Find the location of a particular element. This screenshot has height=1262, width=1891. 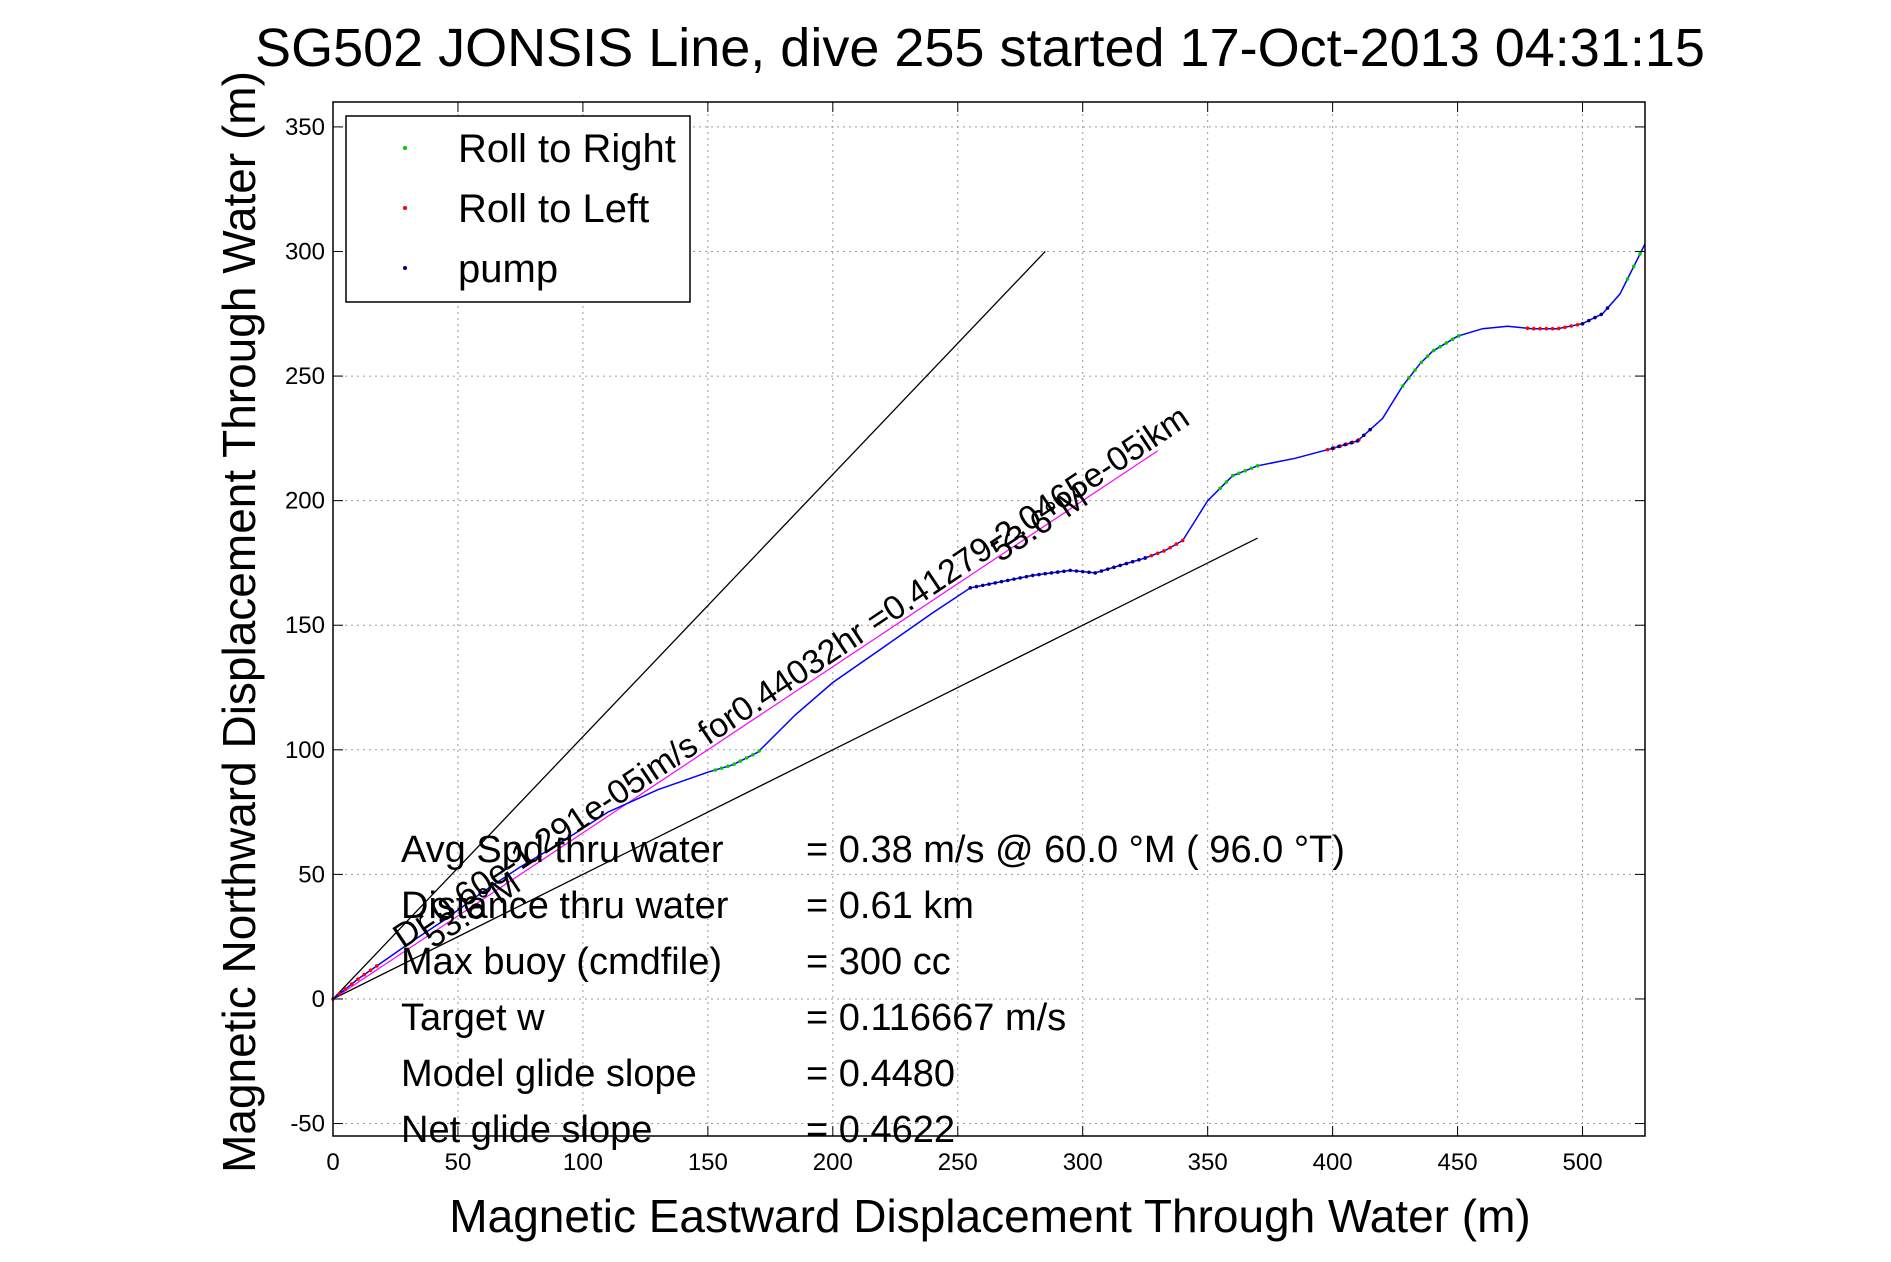

y-tick-label: 50 is located at coordinates (311, 874).